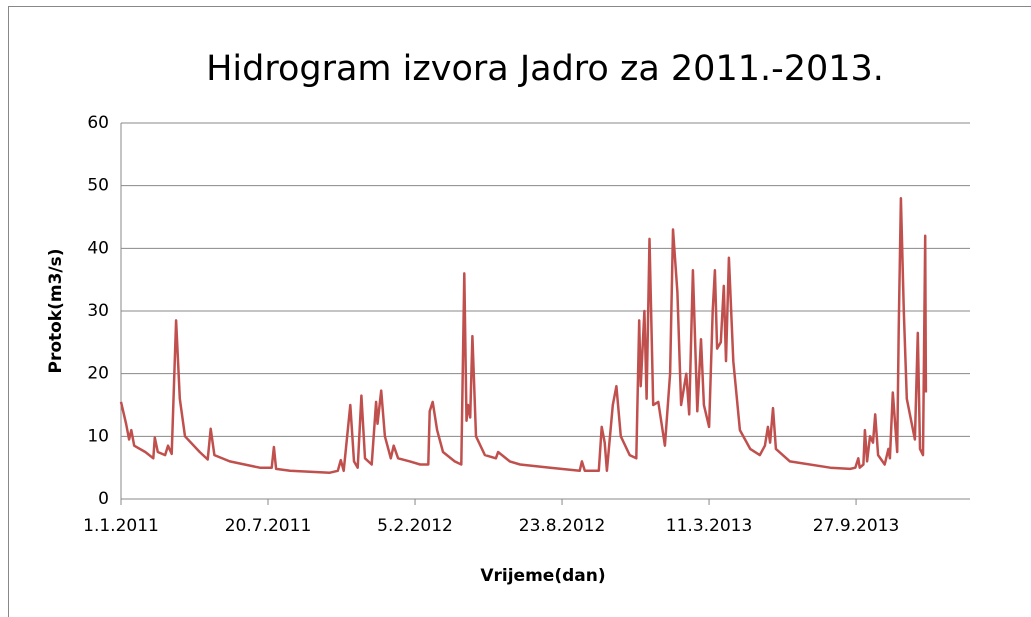  Describe the element at coordinates (856, 526) in the screenshot. I see `x-tick-label: 27.9.2013` at that location.